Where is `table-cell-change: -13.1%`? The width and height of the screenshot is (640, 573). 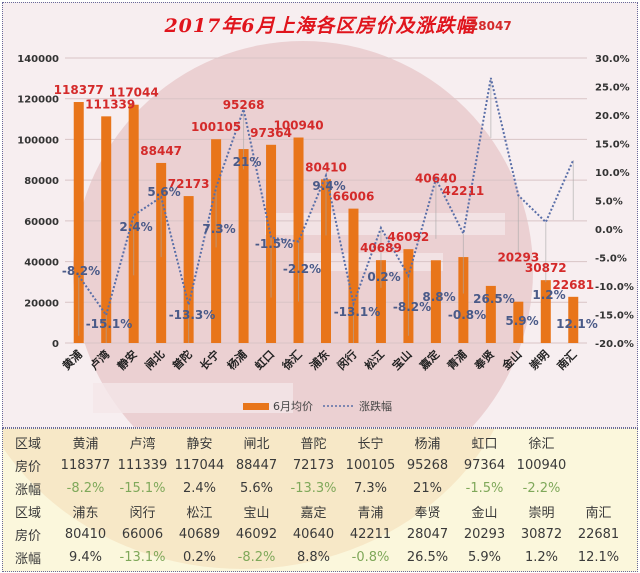 table-cell-change: -13.1% is located at coordinates (142, 557).